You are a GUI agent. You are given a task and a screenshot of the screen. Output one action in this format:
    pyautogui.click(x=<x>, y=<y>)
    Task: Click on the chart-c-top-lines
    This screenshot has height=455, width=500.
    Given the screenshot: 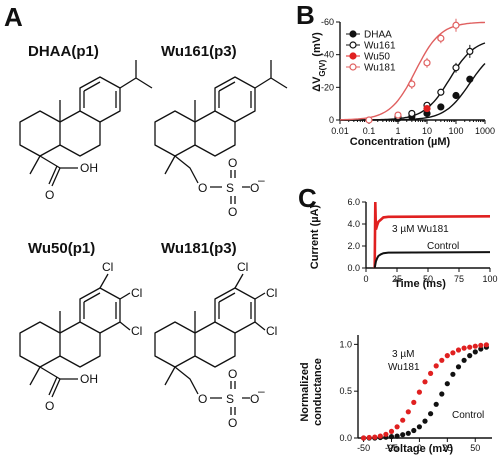 What is the action you would take?
    pyautogui.click(x=432, y=235)
    